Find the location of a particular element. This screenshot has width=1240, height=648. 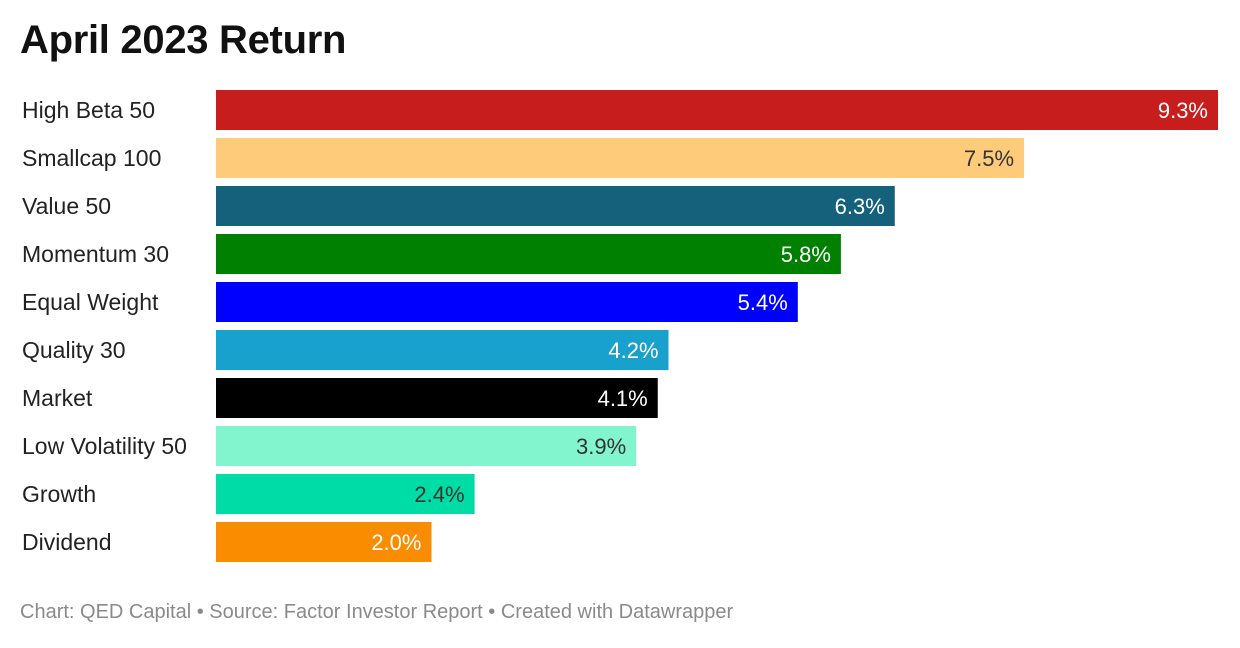

category-label: Equal Weight is located at coordinates (90, 302).